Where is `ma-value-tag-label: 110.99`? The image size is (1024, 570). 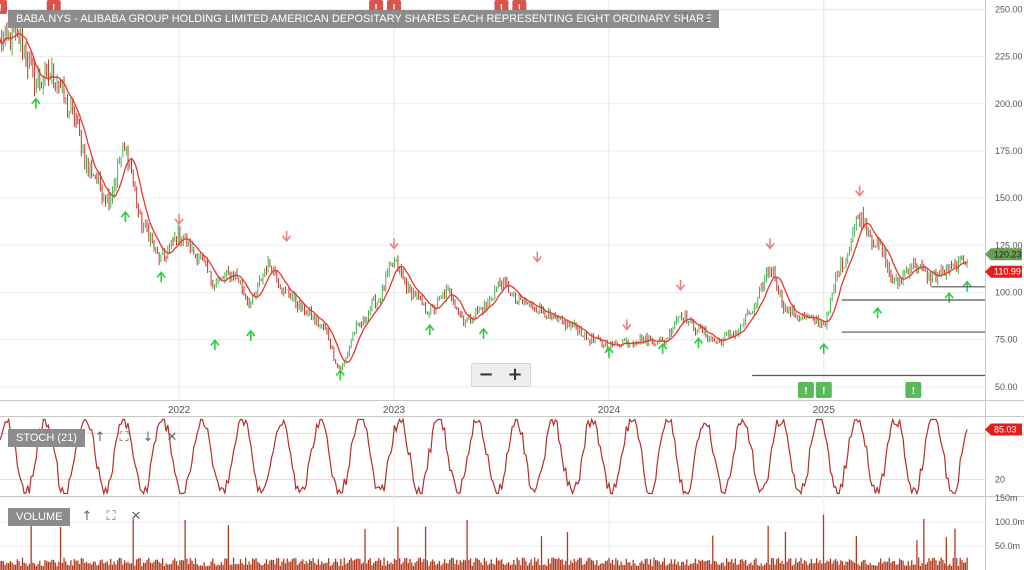
ma-value-tag-label: 110.99 is located at coordinates (1007, 272).